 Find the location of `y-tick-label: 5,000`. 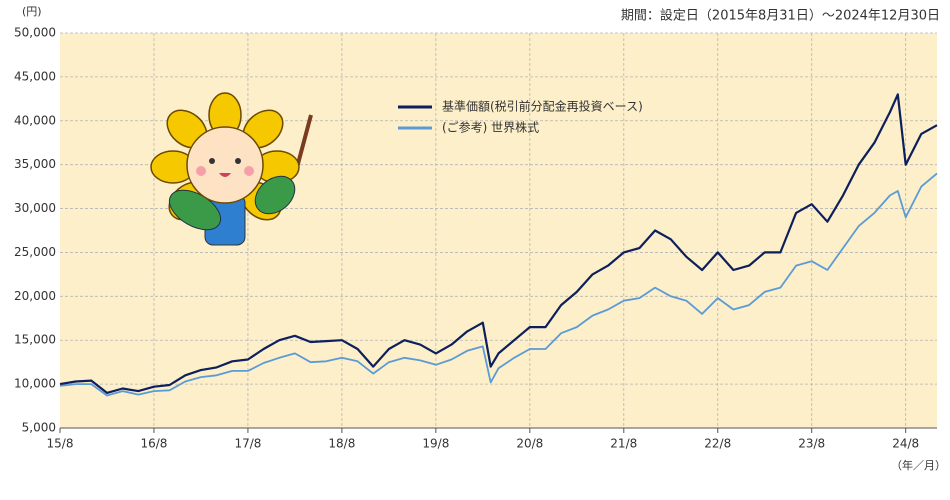

y-tick-label: 5,000 is located at coordinates (39, 428).